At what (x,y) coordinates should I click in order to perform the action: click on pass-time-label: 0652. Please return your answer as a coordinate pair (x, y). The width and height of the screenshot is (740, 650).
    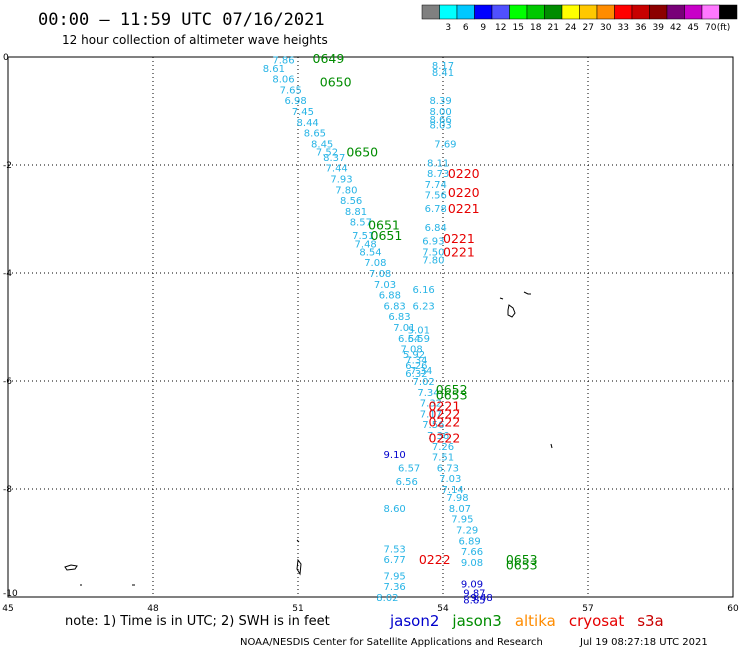
    Looking at the image, I should click on (452, 389).